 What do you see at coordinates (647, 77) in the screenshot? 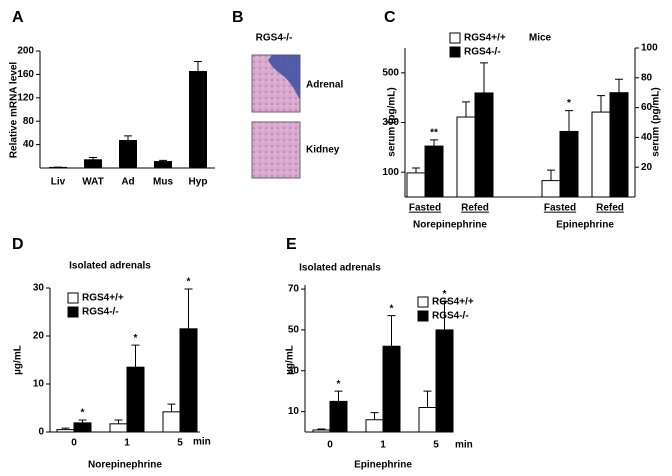
I see `y2-tick-label: 80` at bounding box center [647, 77].